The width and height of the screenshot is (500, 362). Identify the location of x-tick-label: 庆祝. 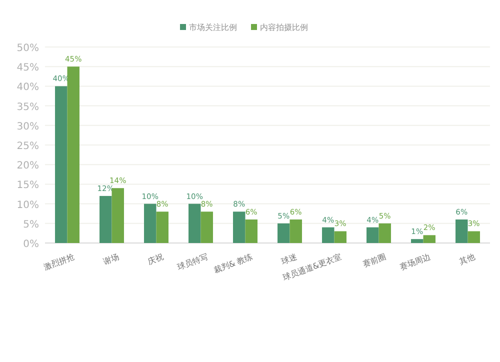
(155, 259).